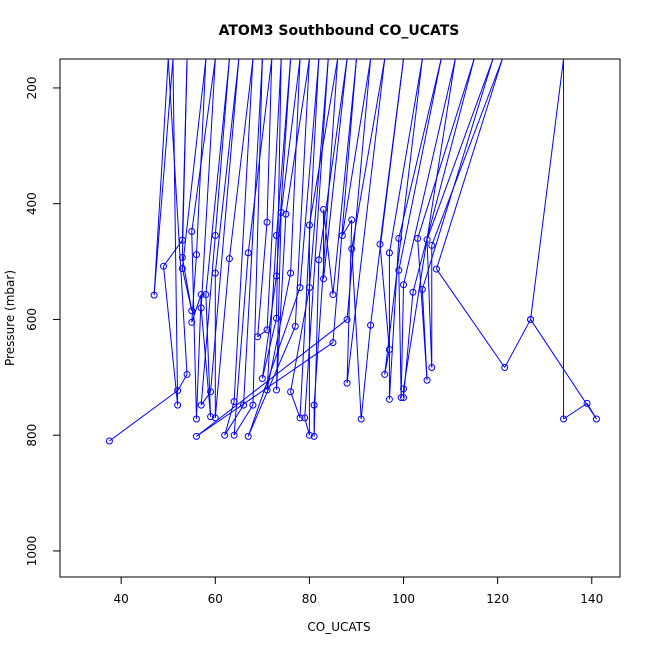  I want to click on y-tick-label-0: 200, so click(32, 87).